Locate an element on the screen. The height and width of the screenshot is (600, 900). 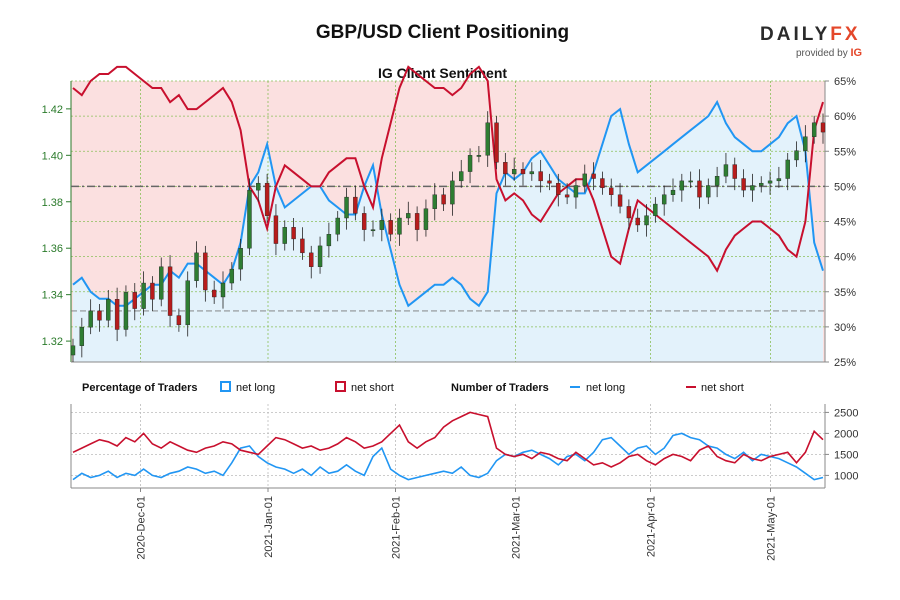
right-tick-label: 35% is located at coordinates (845, 293).